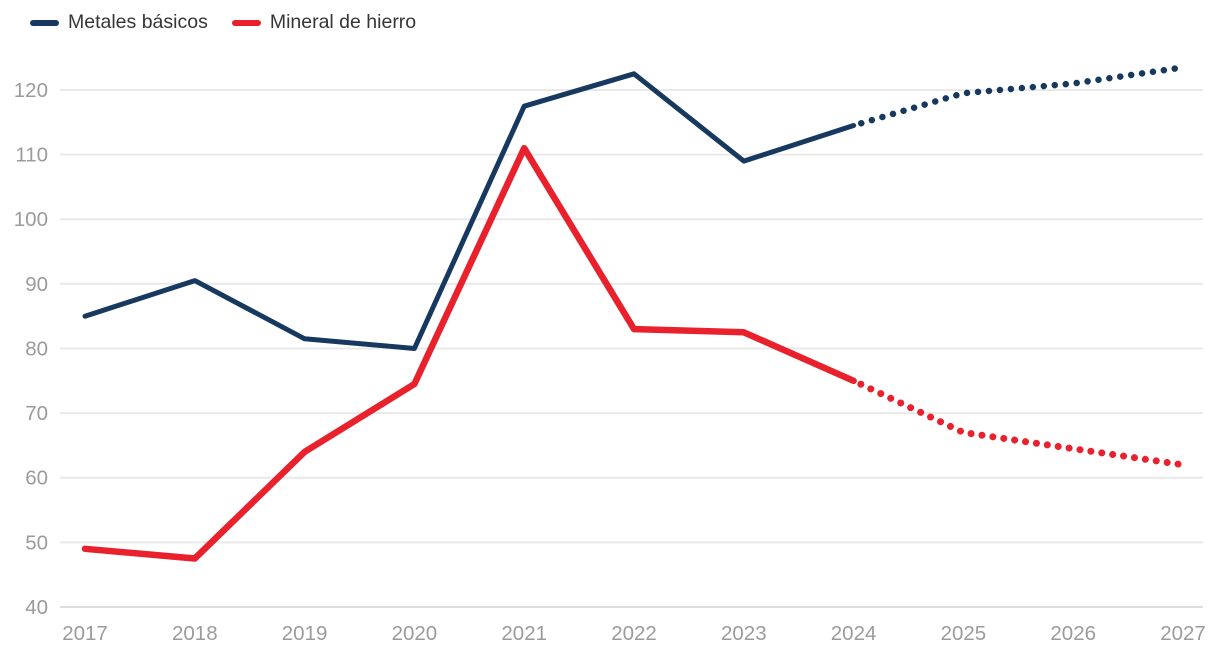 The image size is (1220, 656). I want to click on legend-label-mineral-de-hierro: Mineral de hierro, so click(343, 22).